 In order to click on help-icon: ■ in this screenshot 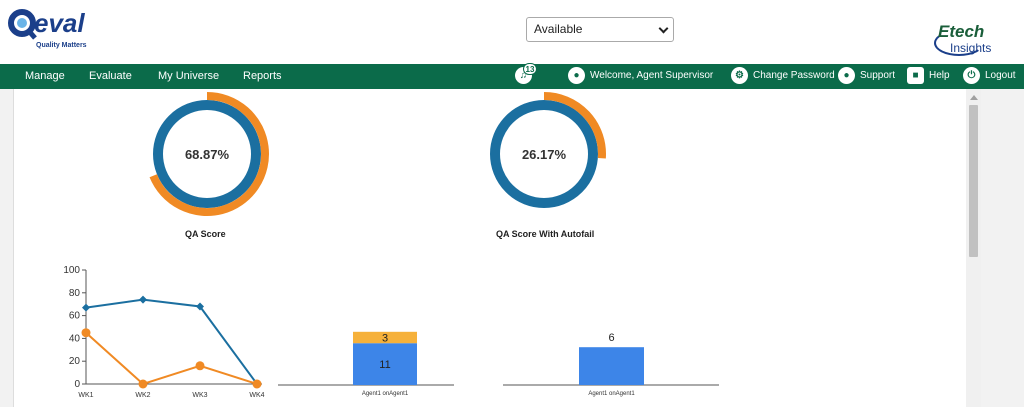, I will do `click(915, 75)`.